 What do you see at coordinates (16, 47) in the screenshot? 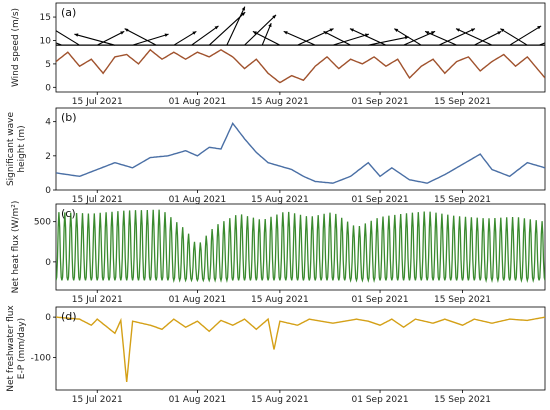
I see `y-axis-label: Wind speed (m/s)` at bounding box center [16, 47].